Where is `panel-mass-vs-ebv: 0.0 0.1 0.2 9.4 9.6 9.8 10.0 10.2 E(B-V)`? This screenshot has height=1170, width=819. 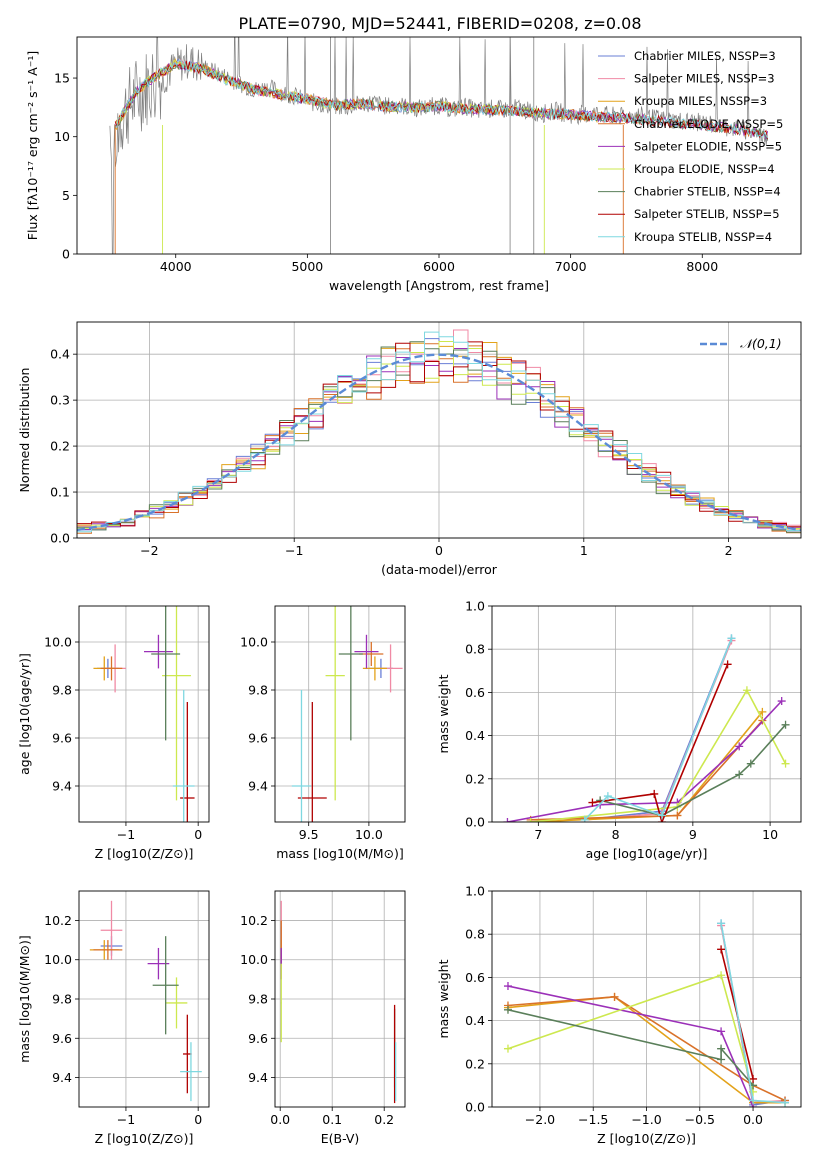
panel-mass-vs-ebv: 0.0 0.1 0.2 9.4 9.6 9.8 10.0 10.2 E(B-V) is located at coordinates (323, 1018).